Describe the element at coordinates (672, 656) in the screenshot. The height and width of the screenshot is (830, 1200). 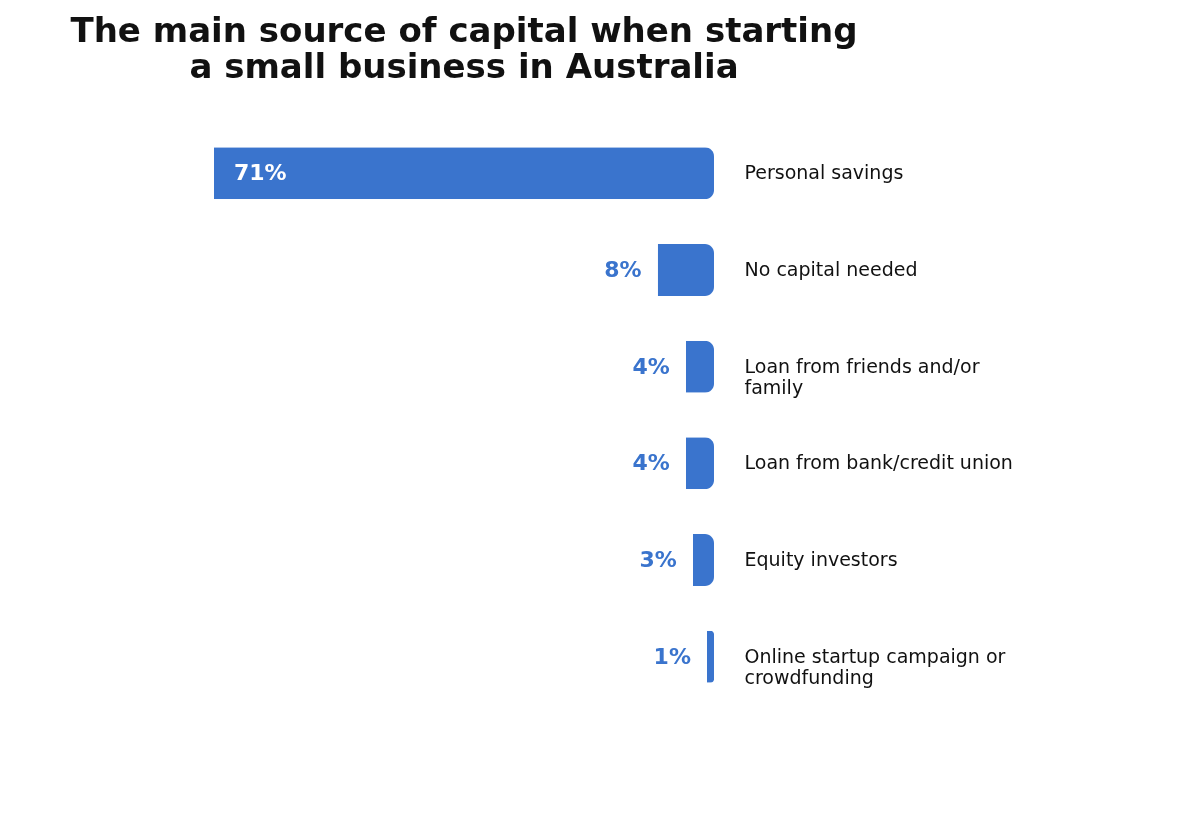
I see `data-label: 1%` at that location.